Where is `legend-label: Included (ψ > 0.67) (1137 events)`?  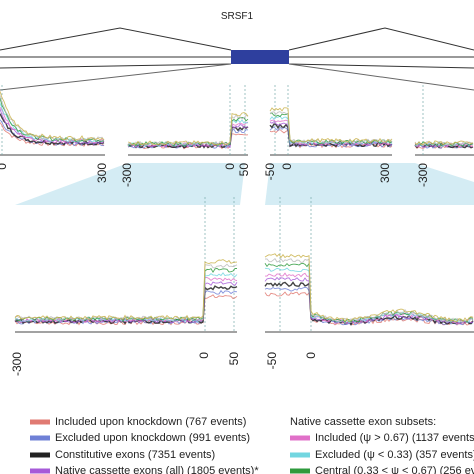 legend-label: Included (ψ > 0.67) (1137 events) is located at coordinates (394, 438).